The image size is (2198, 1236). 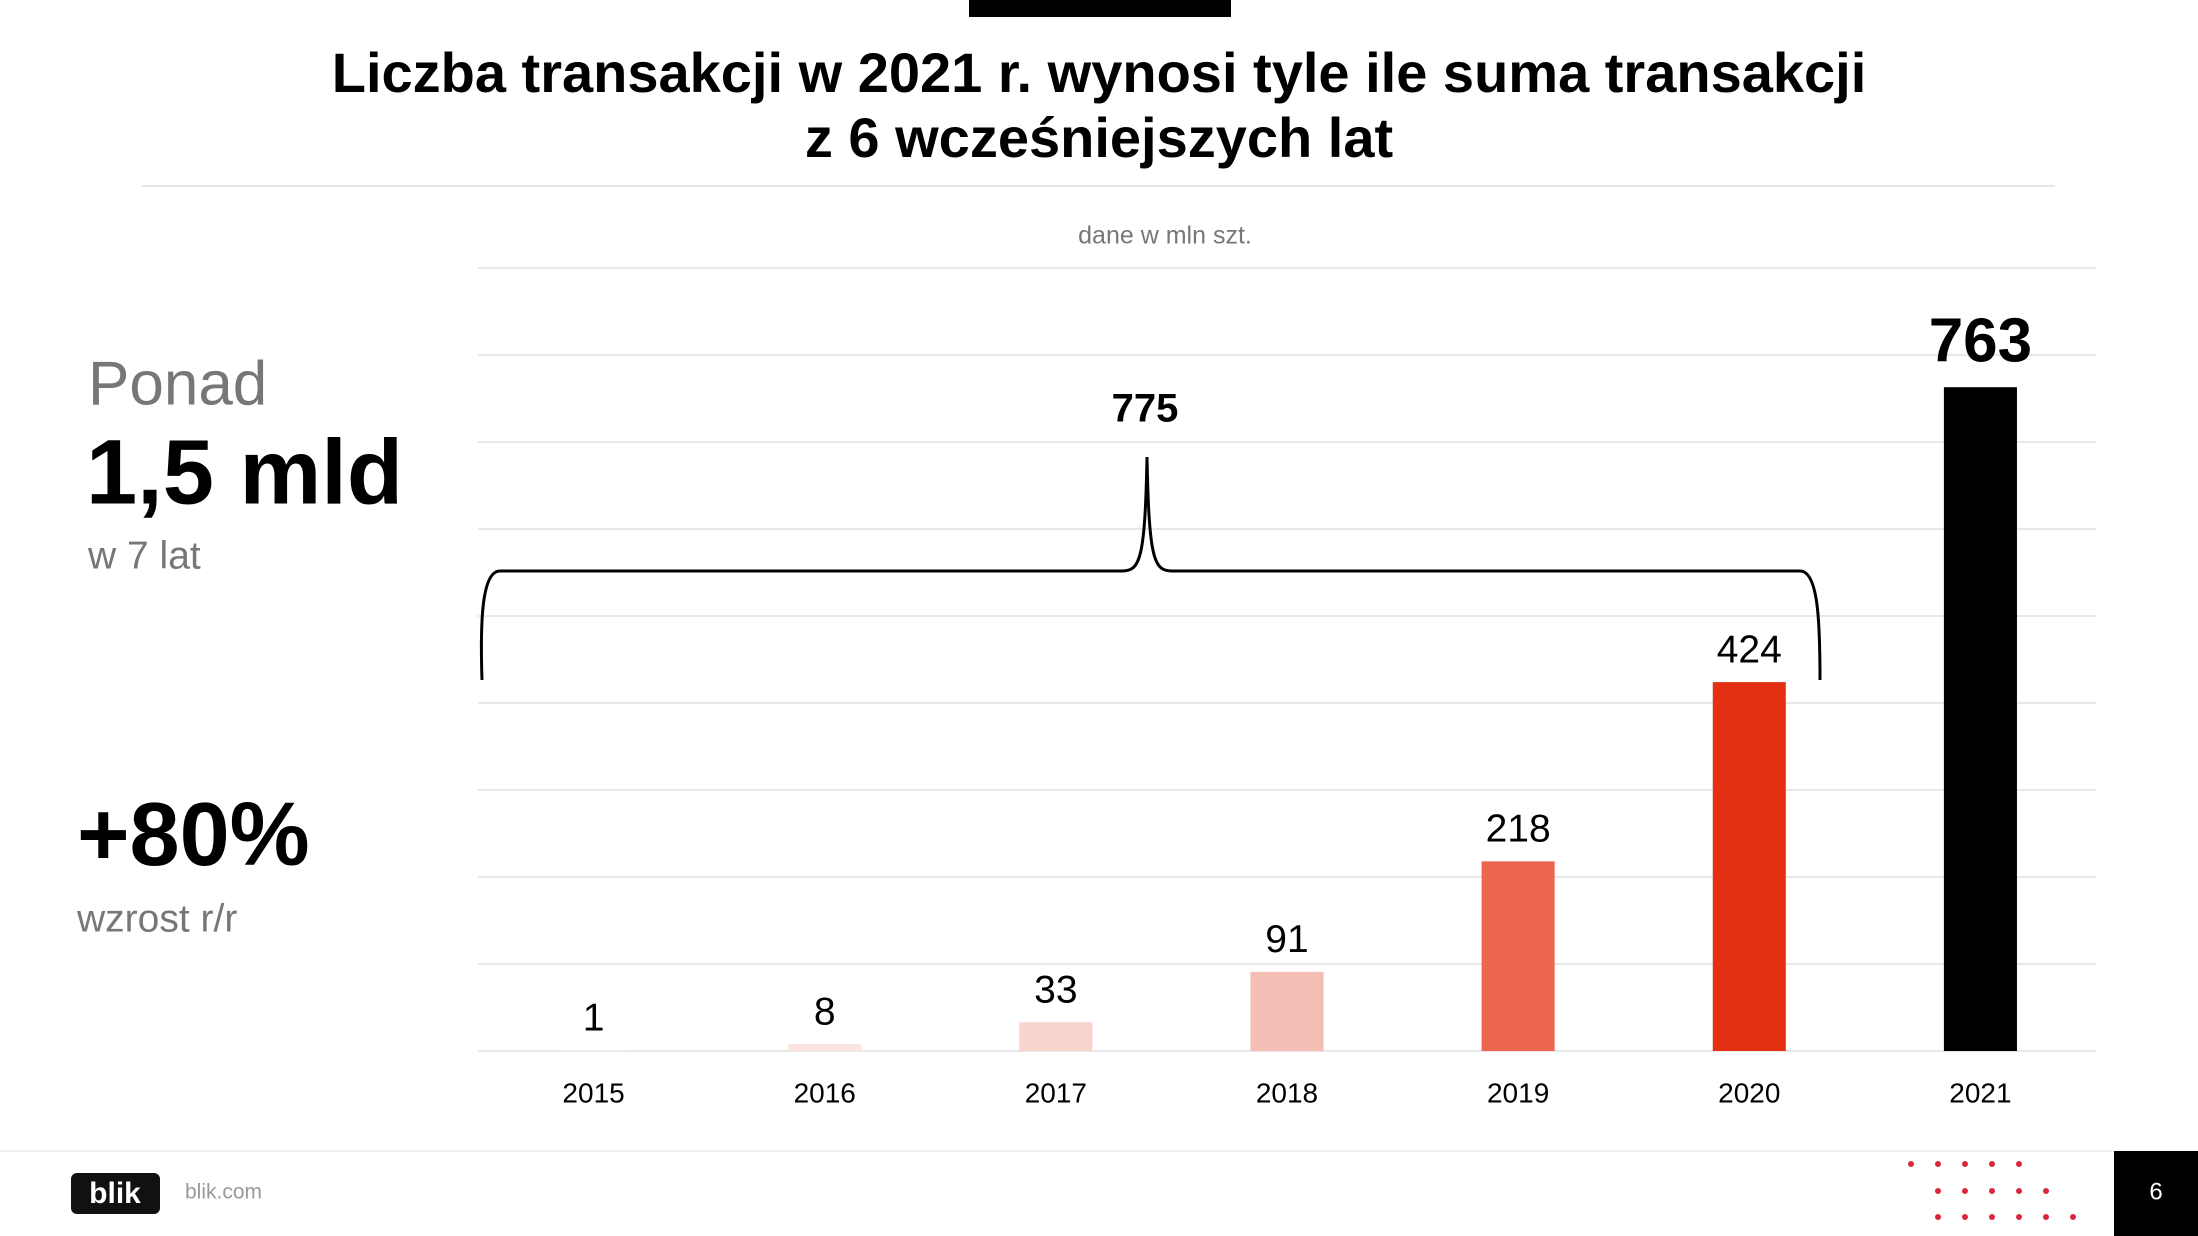 What do you see at coordinates (1099, 137) in the screenshot?
I see `chart-title: z 6 wcześniejszych lat` at bounding box center [1099, 137].